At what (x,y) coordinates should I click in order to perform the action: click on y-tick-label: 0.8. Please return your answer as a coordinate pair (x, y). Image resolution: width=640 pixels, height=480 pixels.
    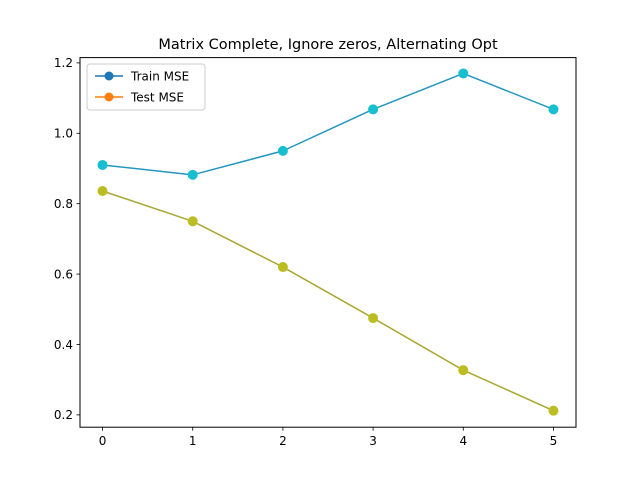
    Looking at the image, I should click on (63, 204).